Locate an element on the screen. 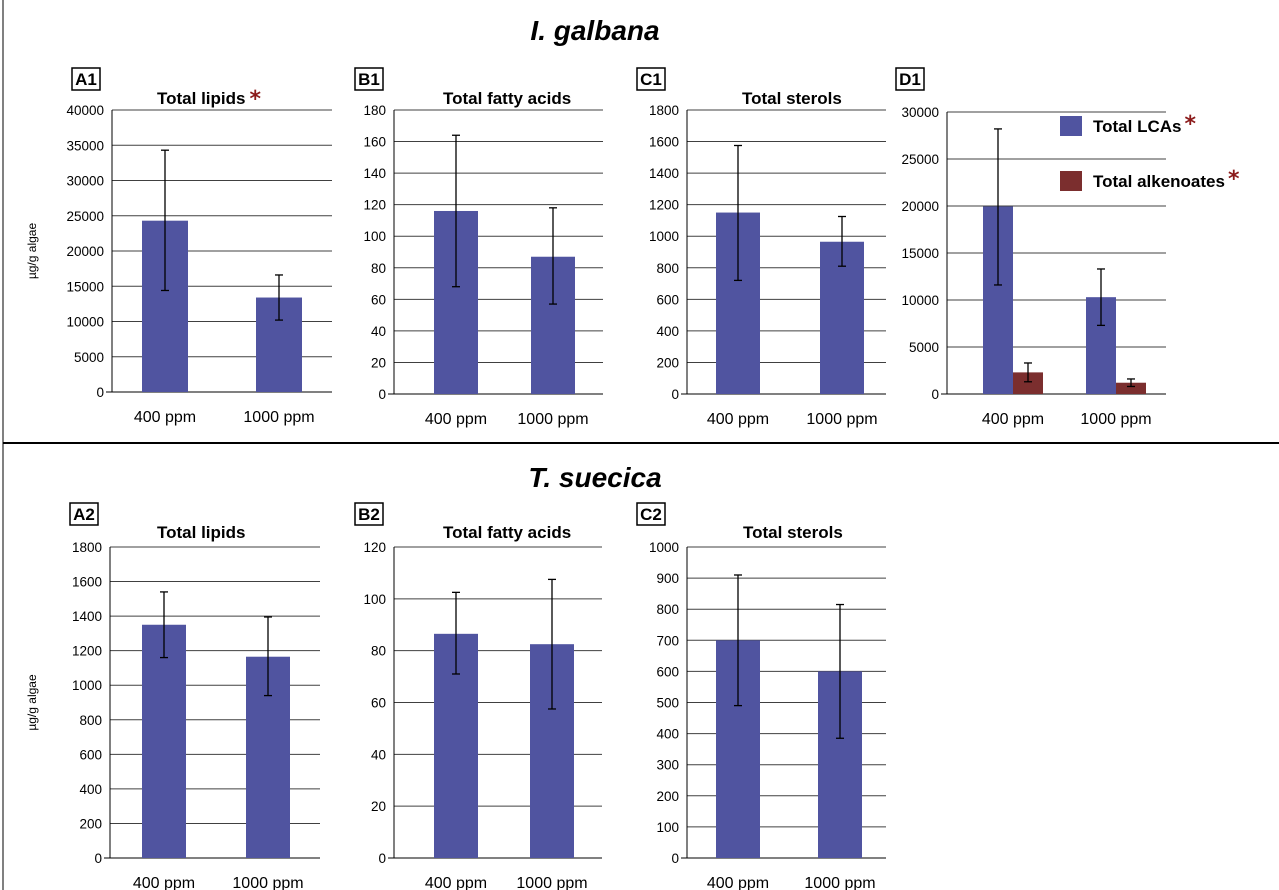  section-title-bottom: T. suecica is located at coordinates (594, 477).